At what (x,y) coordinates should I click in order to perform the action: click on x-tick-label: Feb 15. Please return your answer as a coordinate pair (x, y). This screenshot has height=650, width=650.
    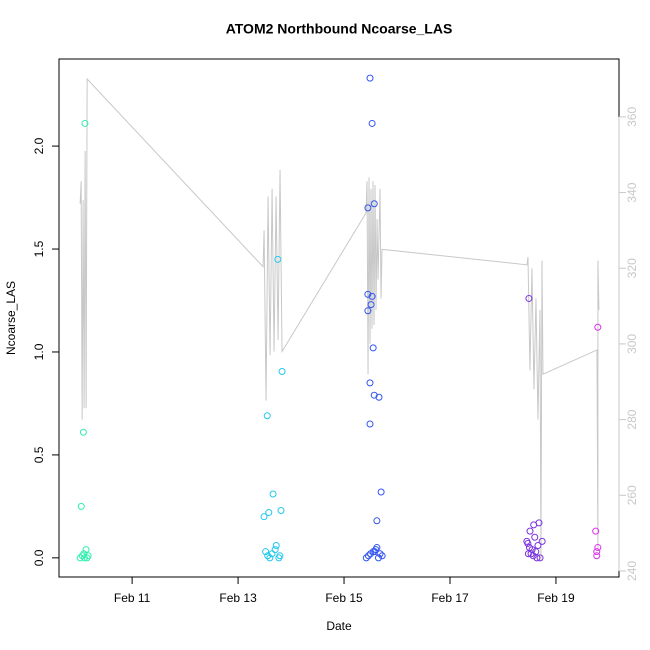
    Looking at the image, I should click on (344, 598).